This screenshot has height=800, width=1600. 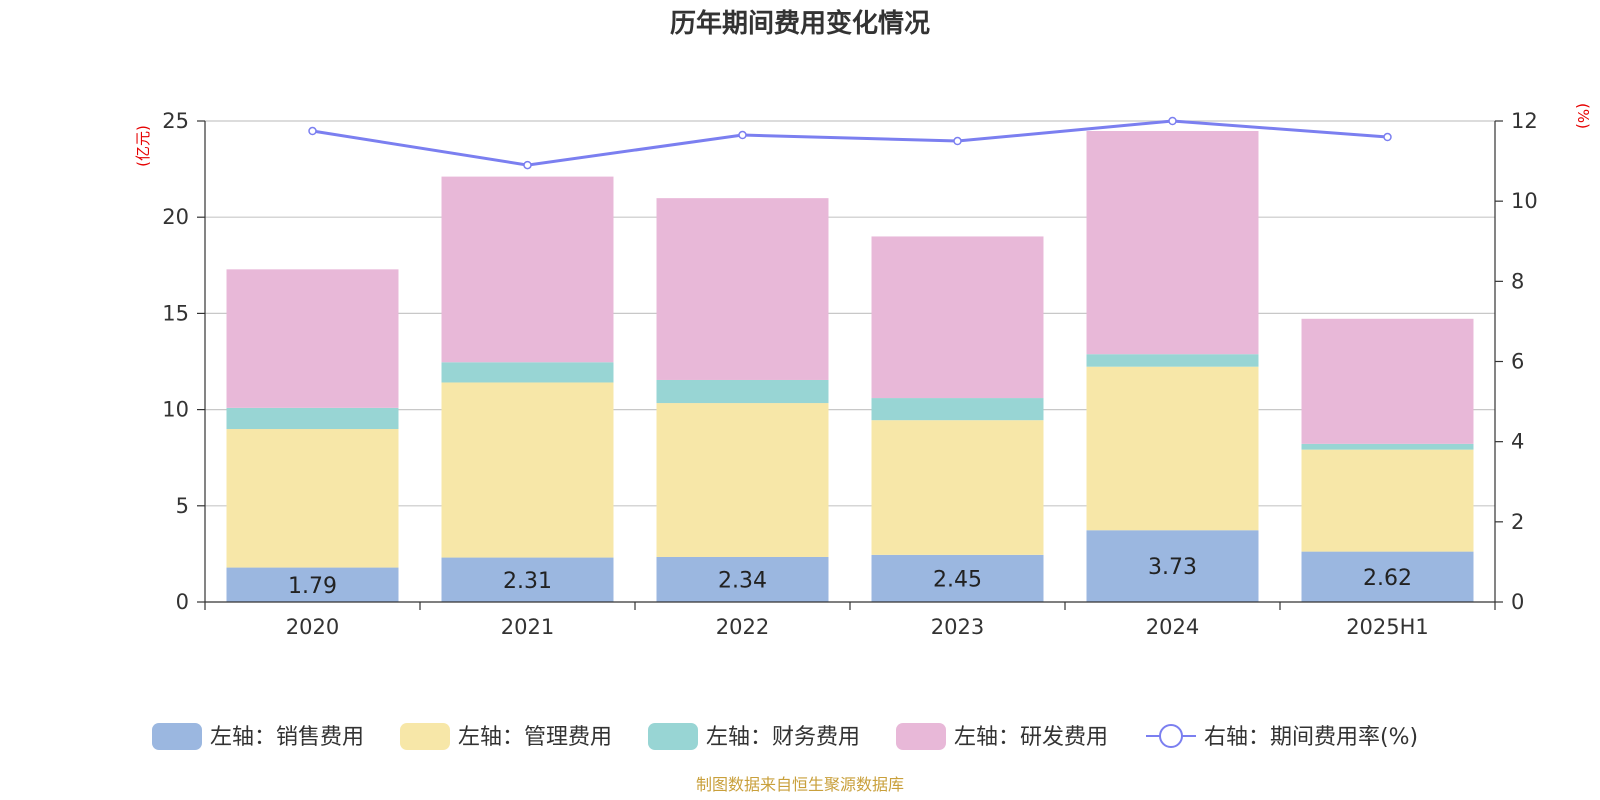 What do you see at coordinates (312, 627) in the screenshot?
I see `x-tick-label: 2020` at bounding box center [312, 627].